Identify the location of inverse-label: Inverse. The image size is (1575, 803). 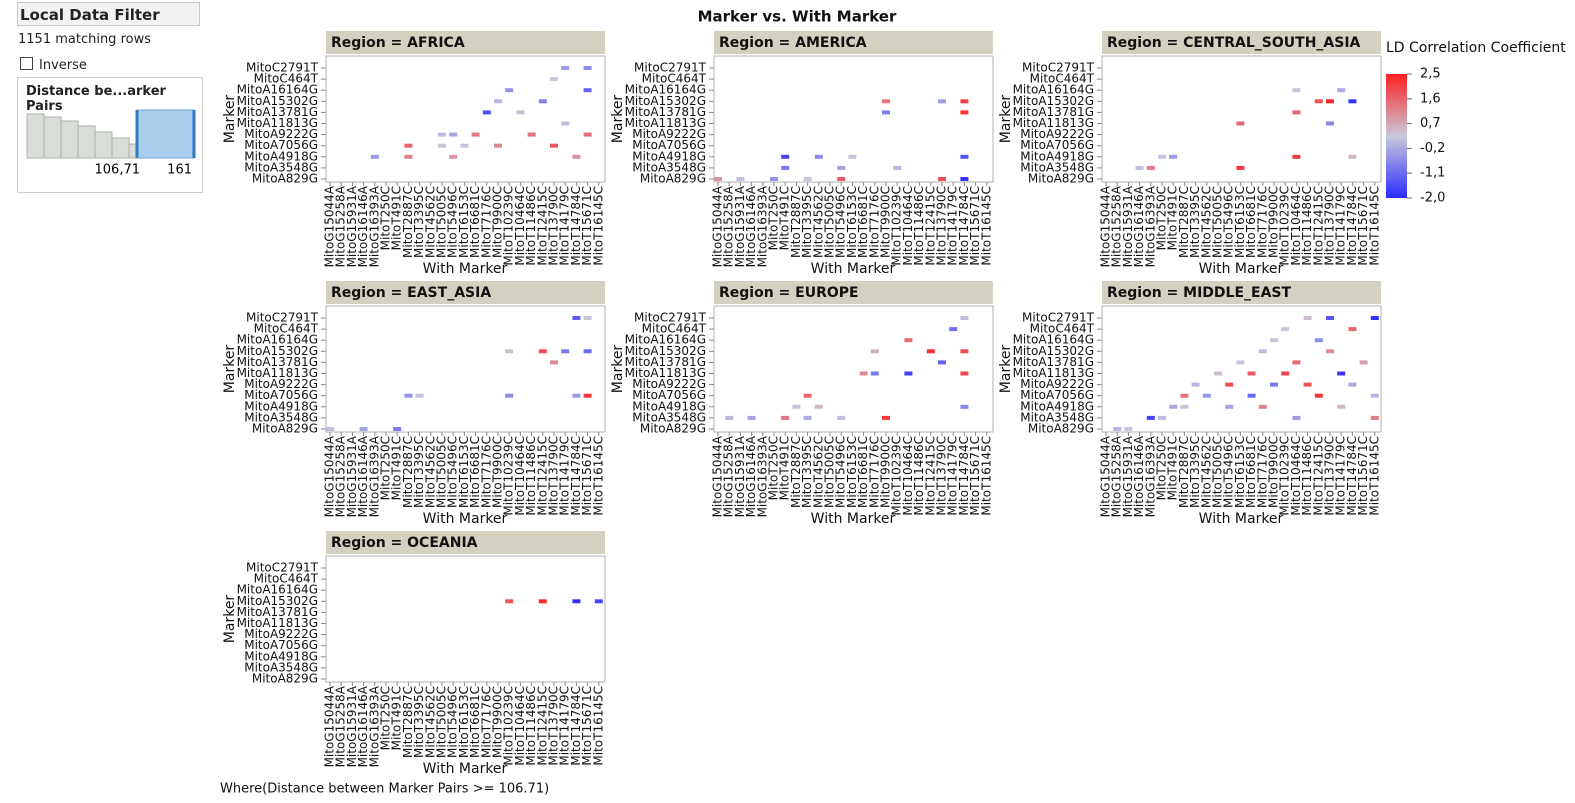
(63, 65).